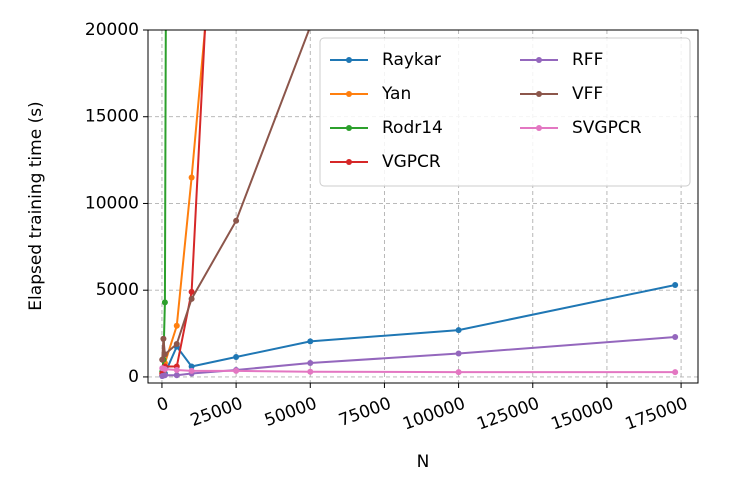  What do you see at coordinates (411, 162) in the screenshot?
I see `legend-label: VGPCR` at bounding box center [411, 162].